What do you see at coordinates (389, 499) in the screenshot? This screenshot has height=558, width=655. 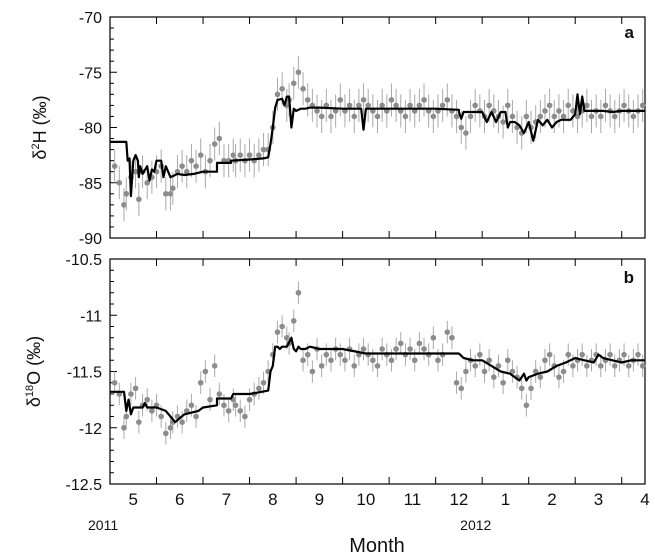 I see `x-tick-labels: 5 6 7 8 9 10 11 12 1 2 3 4` at bounding box center [389, 499].